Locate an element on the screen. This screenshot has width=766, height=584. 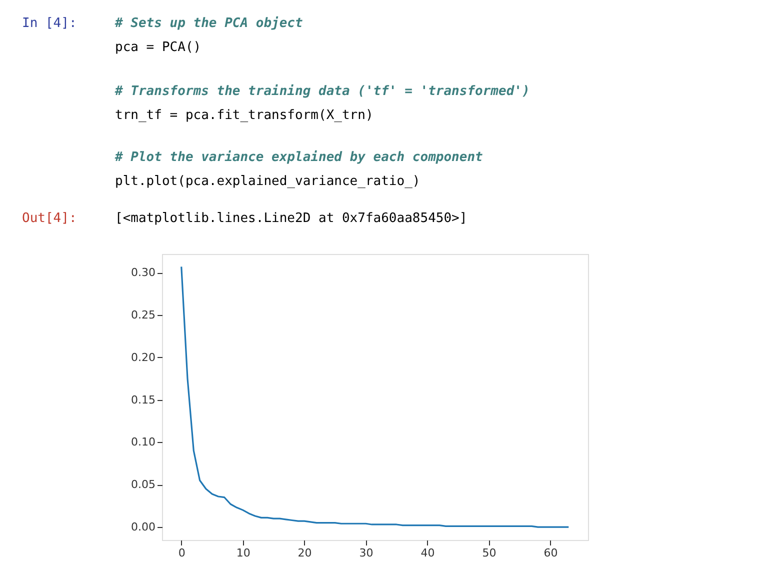
y-tick-label: 0.10 is located at coordinates (143, 442).